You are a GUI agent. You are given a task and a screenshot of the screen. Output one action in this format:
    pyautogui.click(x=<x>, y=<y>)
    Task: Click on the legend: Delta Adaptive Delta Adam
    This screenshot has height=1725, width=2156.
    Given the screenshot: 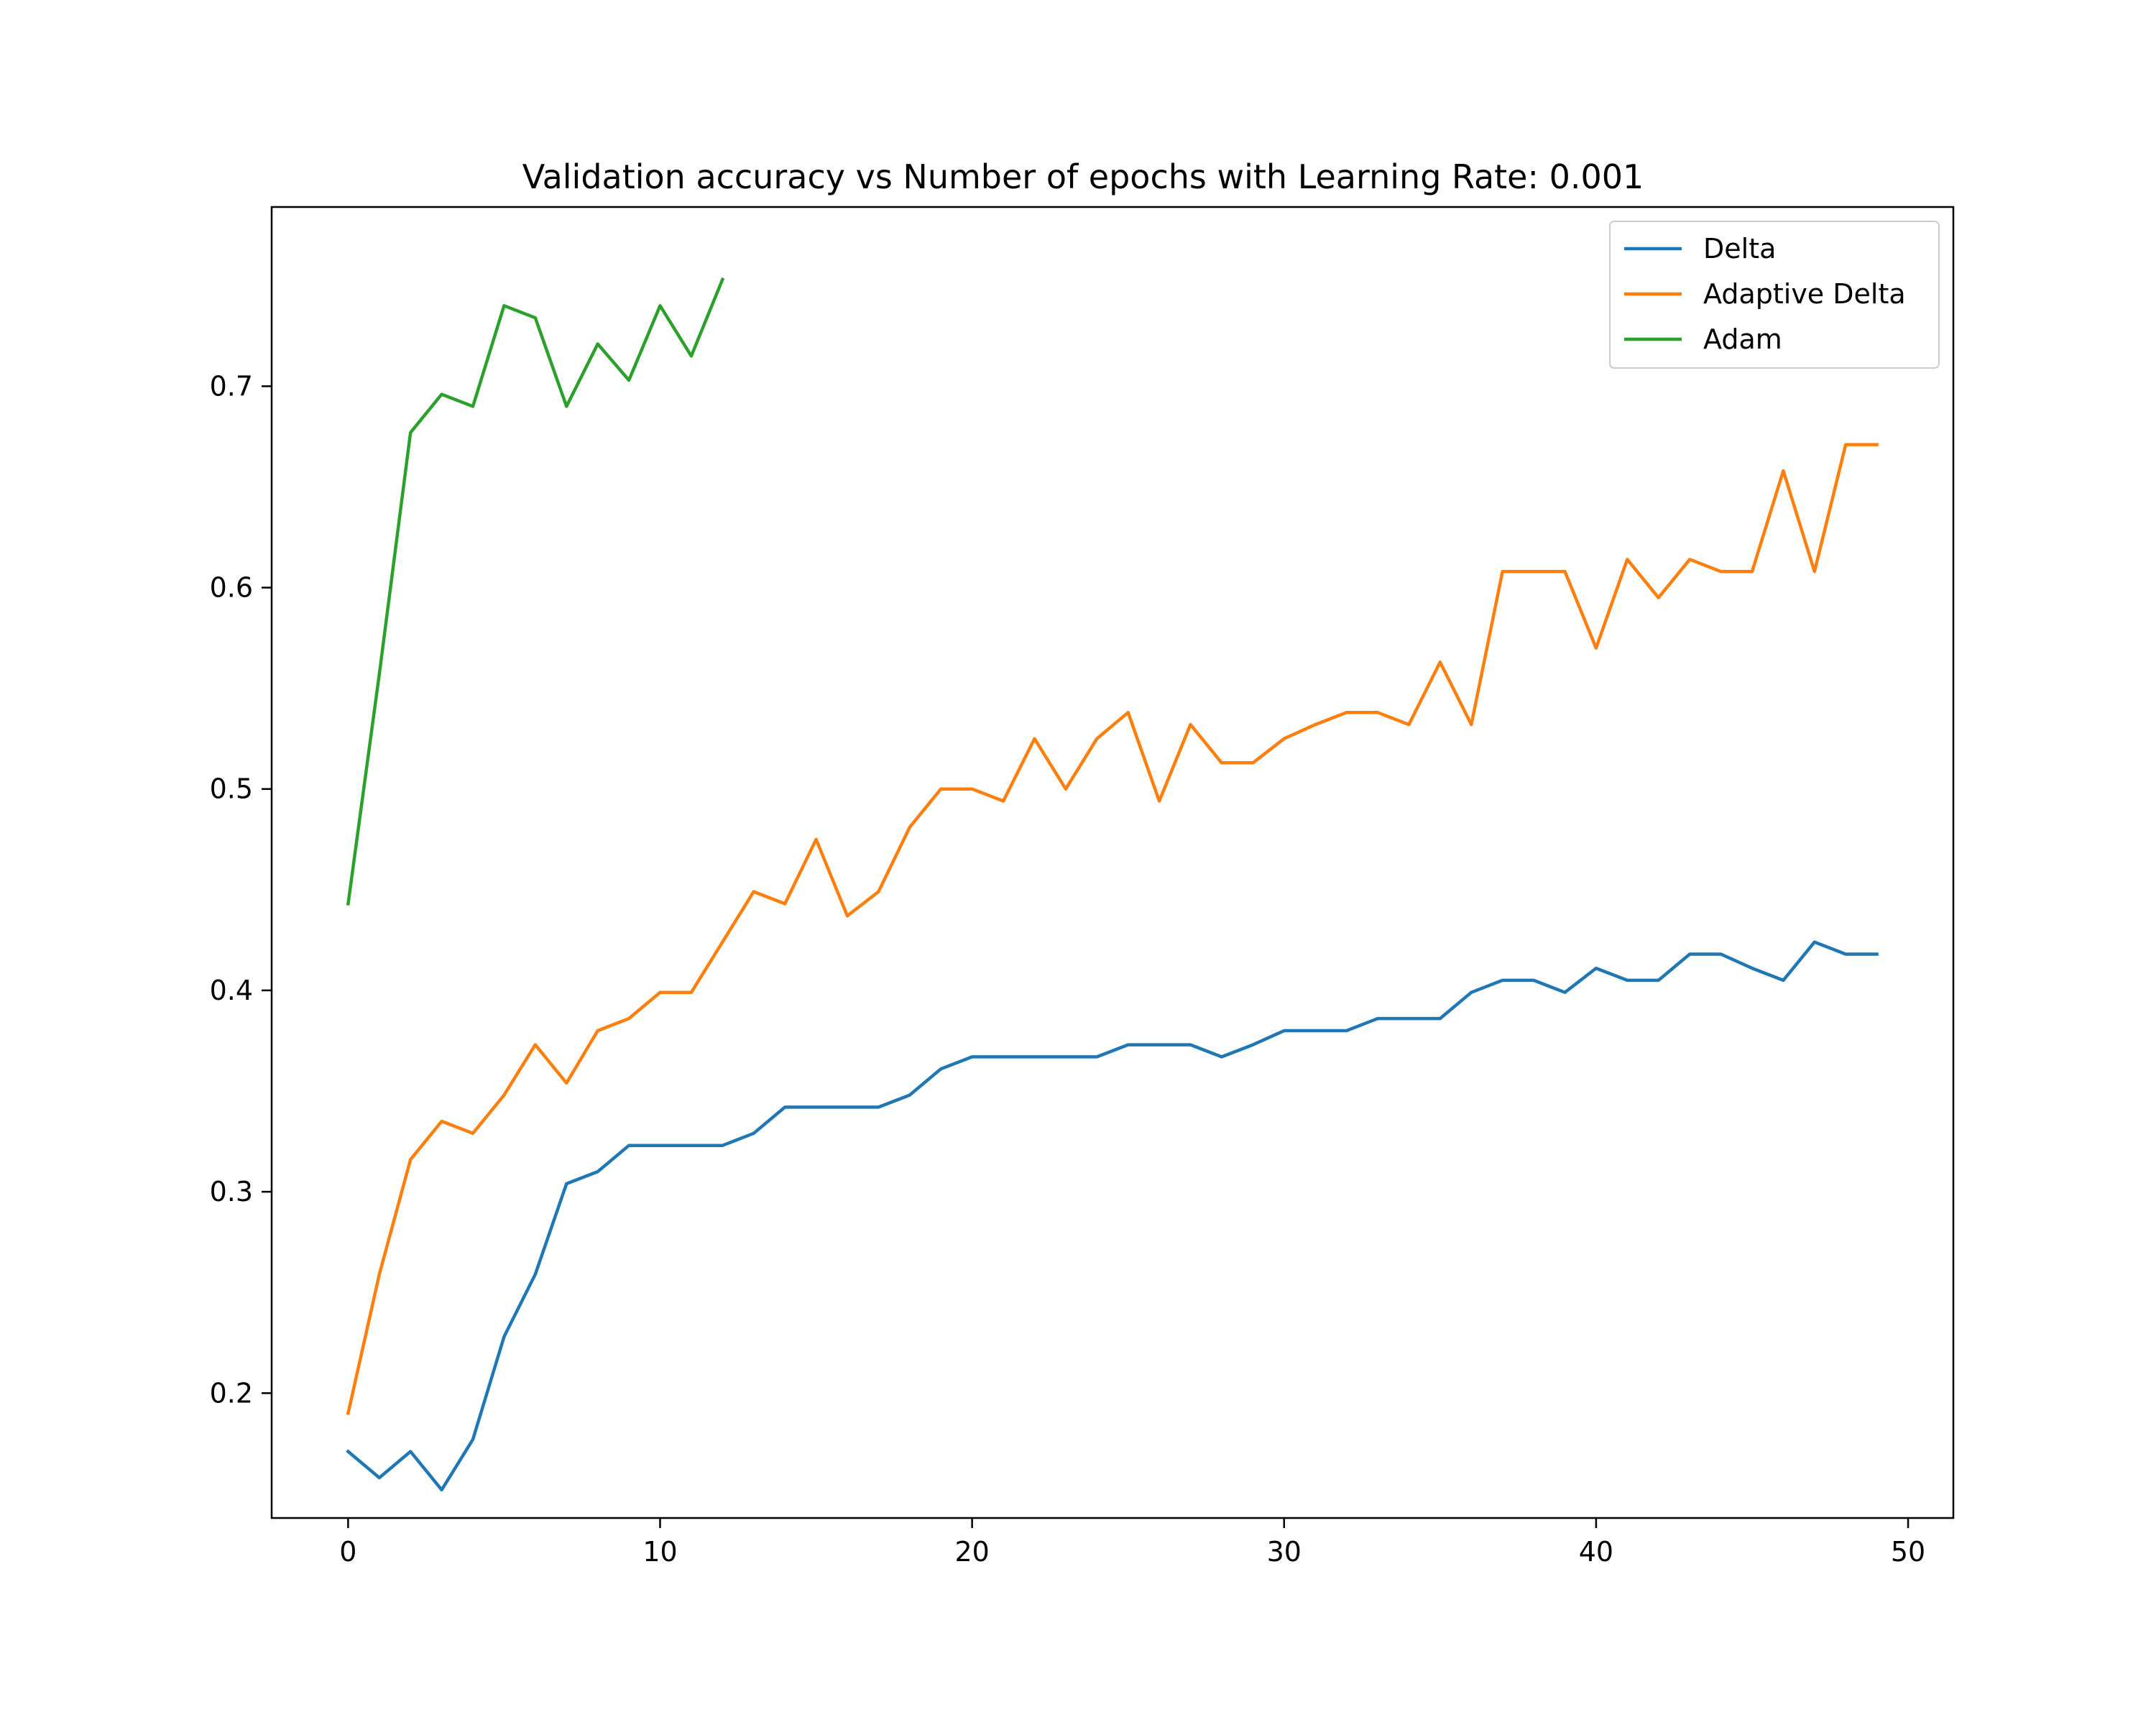 What is the action you would take?
    pyautogui.click(x=1774, y=295)
    